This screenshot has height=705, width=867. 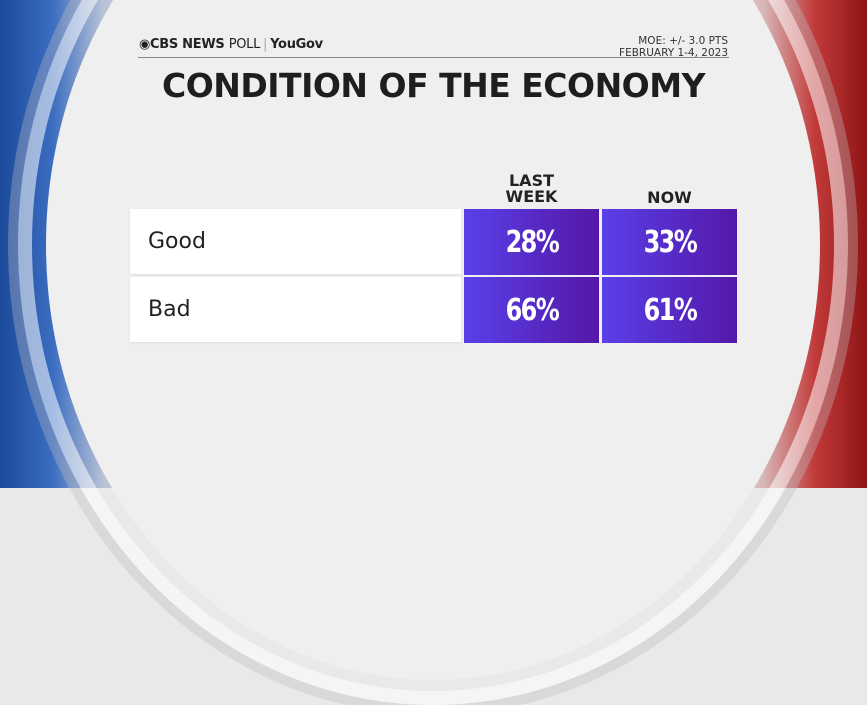 I want to click on cell-good-last-week: 28%, so click(x=531, y=242).